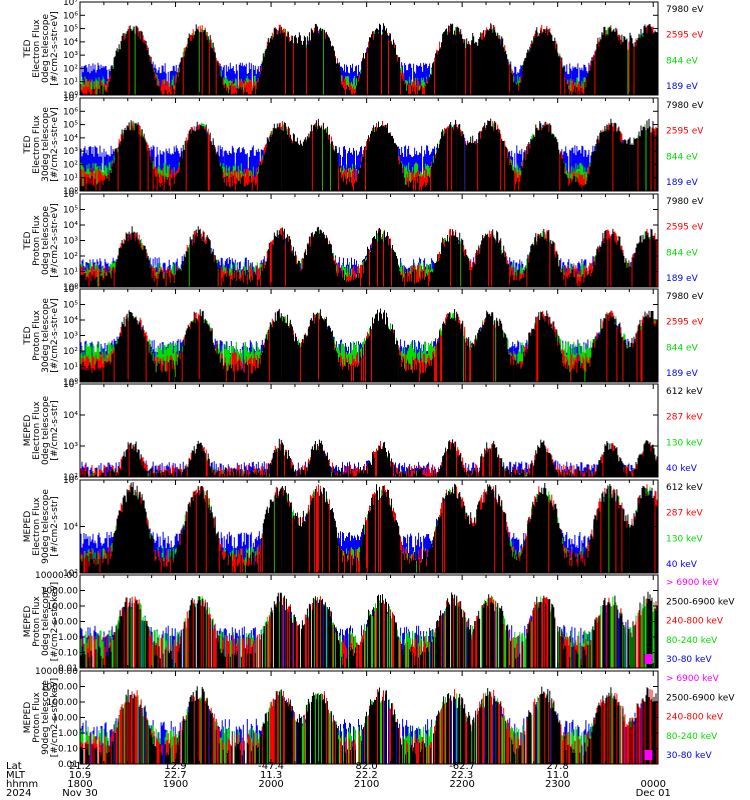 The image size is (750, 800). Describe the element at coordinates (366, 784) in the screenshot. I see `x-axis-value-hhmm: 2100` at that location.